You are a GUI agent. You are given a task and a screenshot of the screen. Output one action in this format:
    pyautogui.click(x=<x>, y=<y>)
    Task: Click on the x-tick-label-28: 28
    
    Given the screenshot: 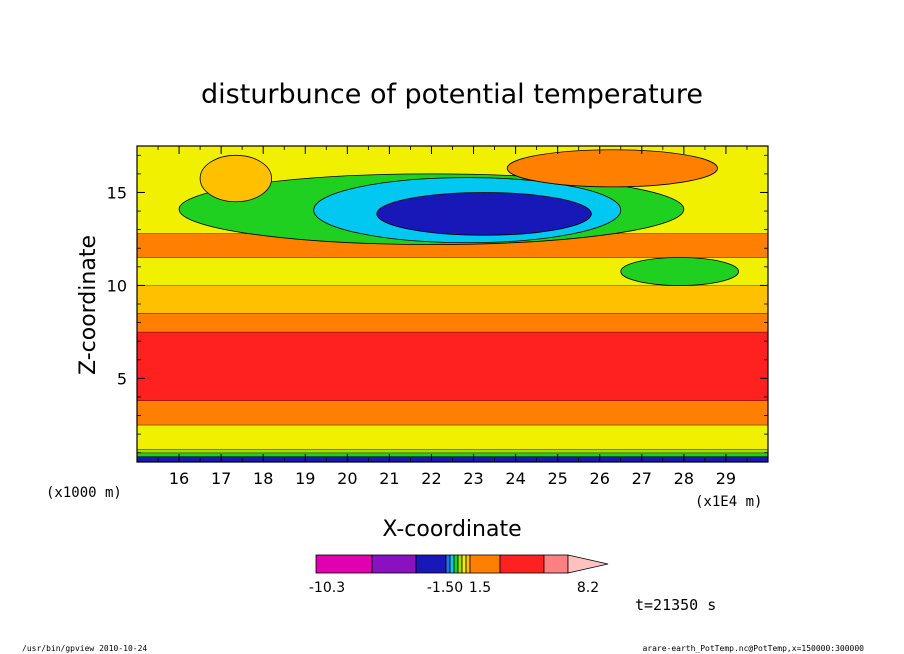 What is the action you would take?
    pyautogui.click(x=684, y=478)
    